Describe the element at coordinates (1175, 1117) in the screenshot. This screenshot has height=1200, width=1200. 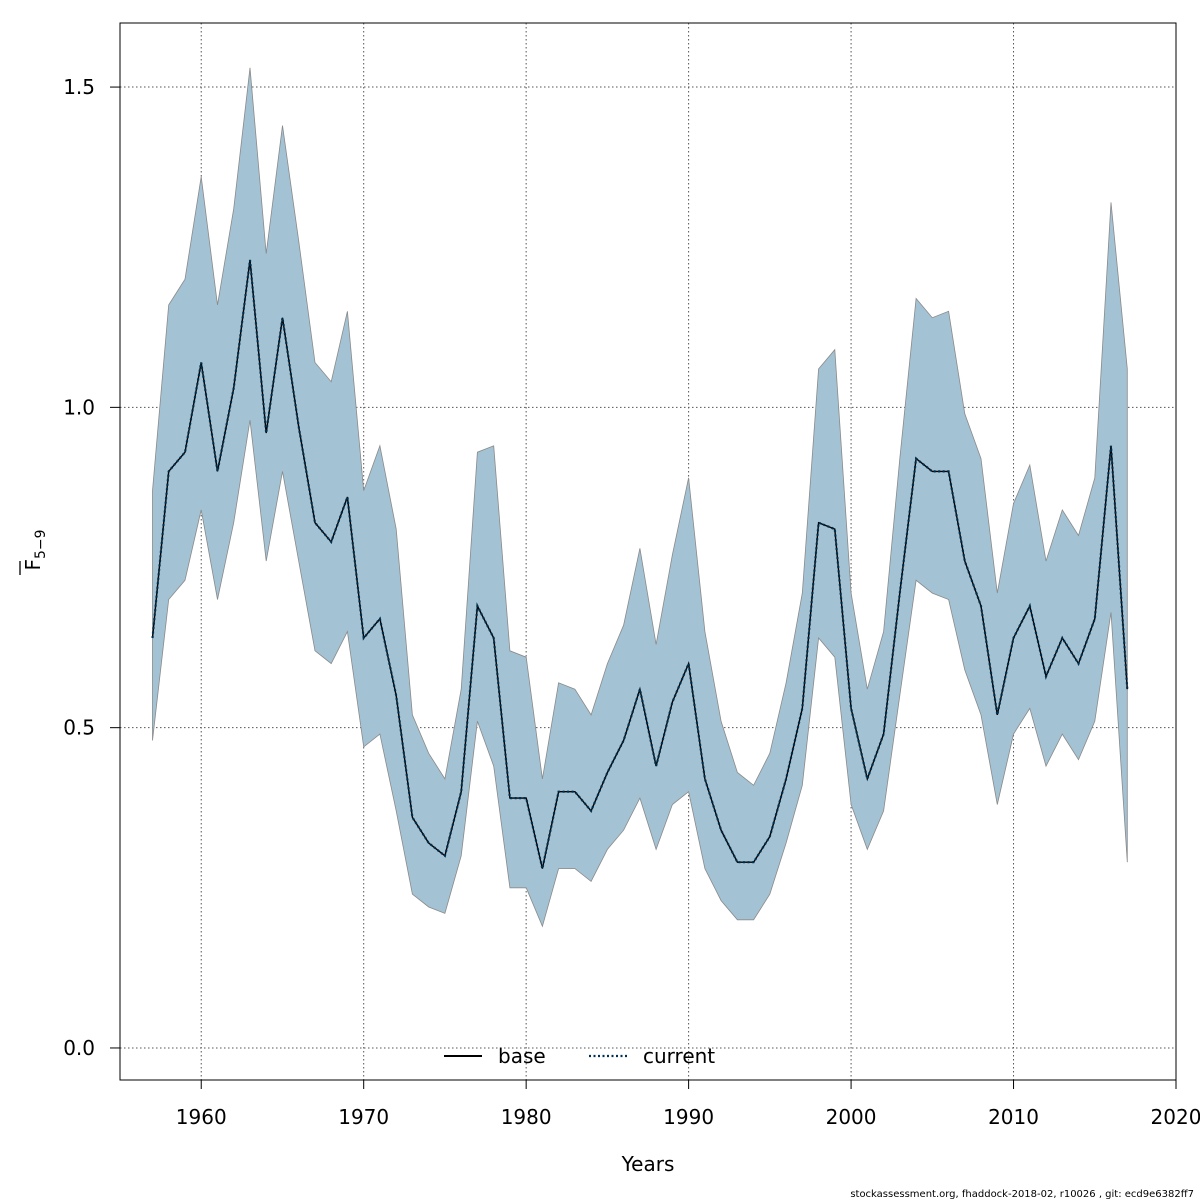
I see `x-tick-label: 2020` at that location.